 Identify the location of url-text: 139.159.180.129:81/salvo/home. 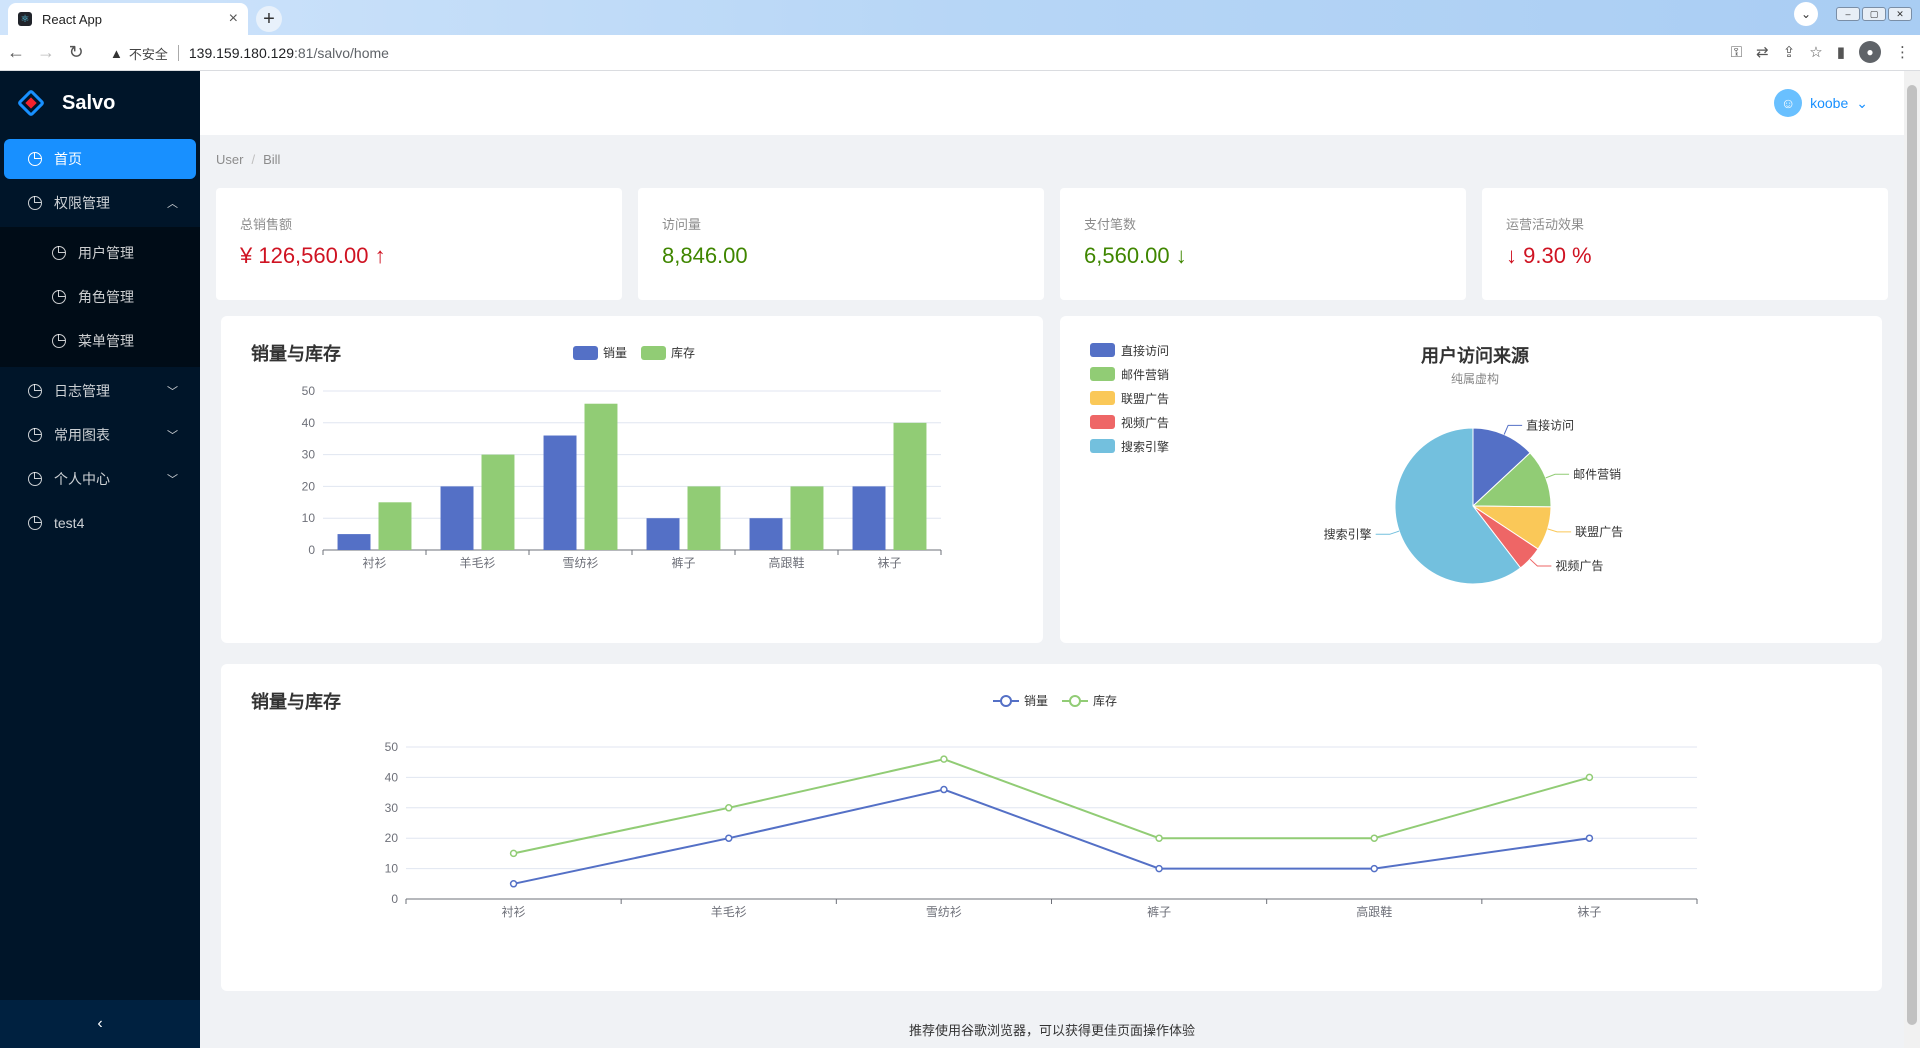
(289, 53).